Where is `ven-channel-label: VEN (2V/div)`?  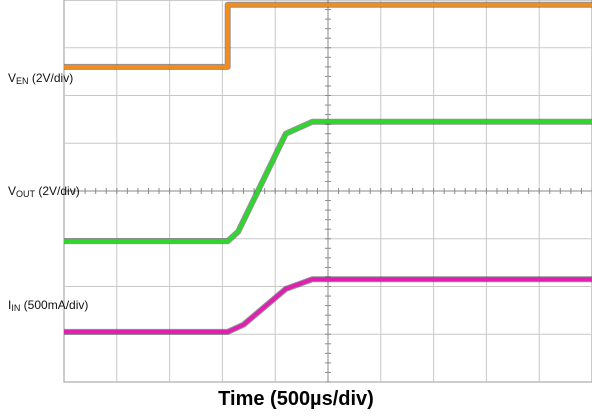
ven-channel-label: VEN (2V/div) is located at coordinates (41, 78).